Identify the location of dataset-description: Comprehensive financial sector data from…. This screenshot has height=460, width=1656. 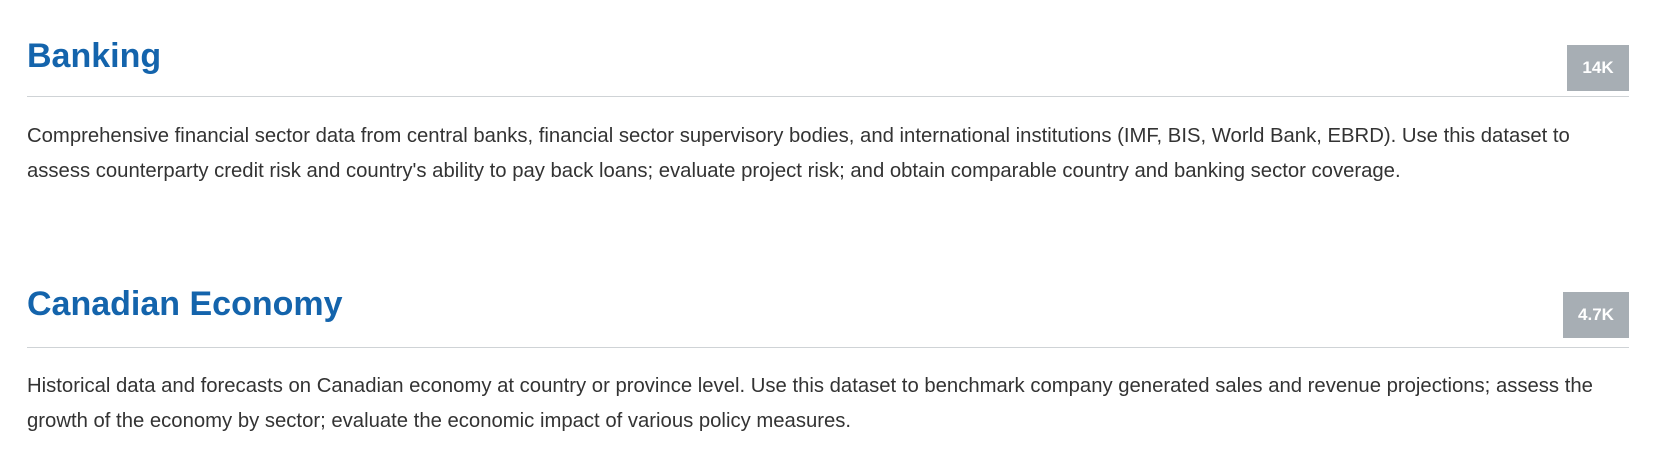
(798, 153).